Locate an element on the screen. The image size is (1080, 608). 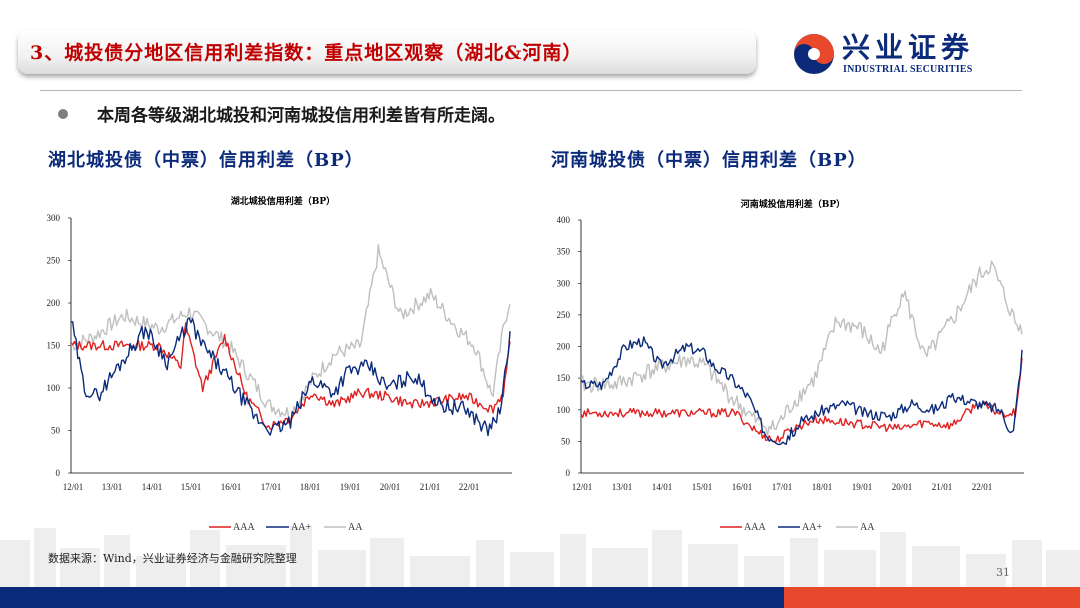
left-y-ticks: 0 50 100 150 200 250 300 is located at coordinates (59, 345).